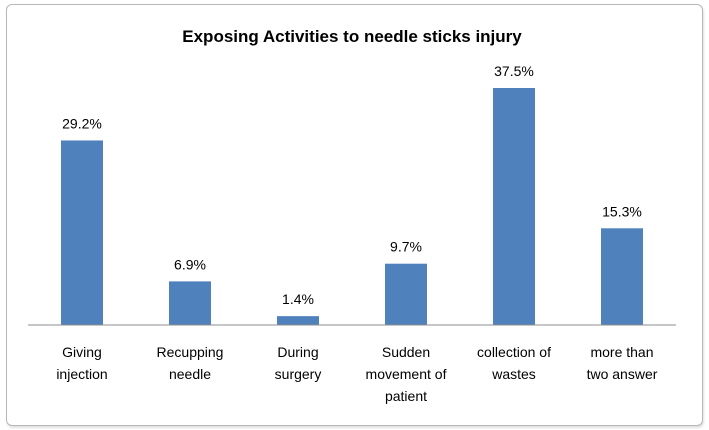  What do you see at coordinates (514, 352) in the screenshot?
I see `category-label-4-line-0: collection of` at bounding box center [514, 352].